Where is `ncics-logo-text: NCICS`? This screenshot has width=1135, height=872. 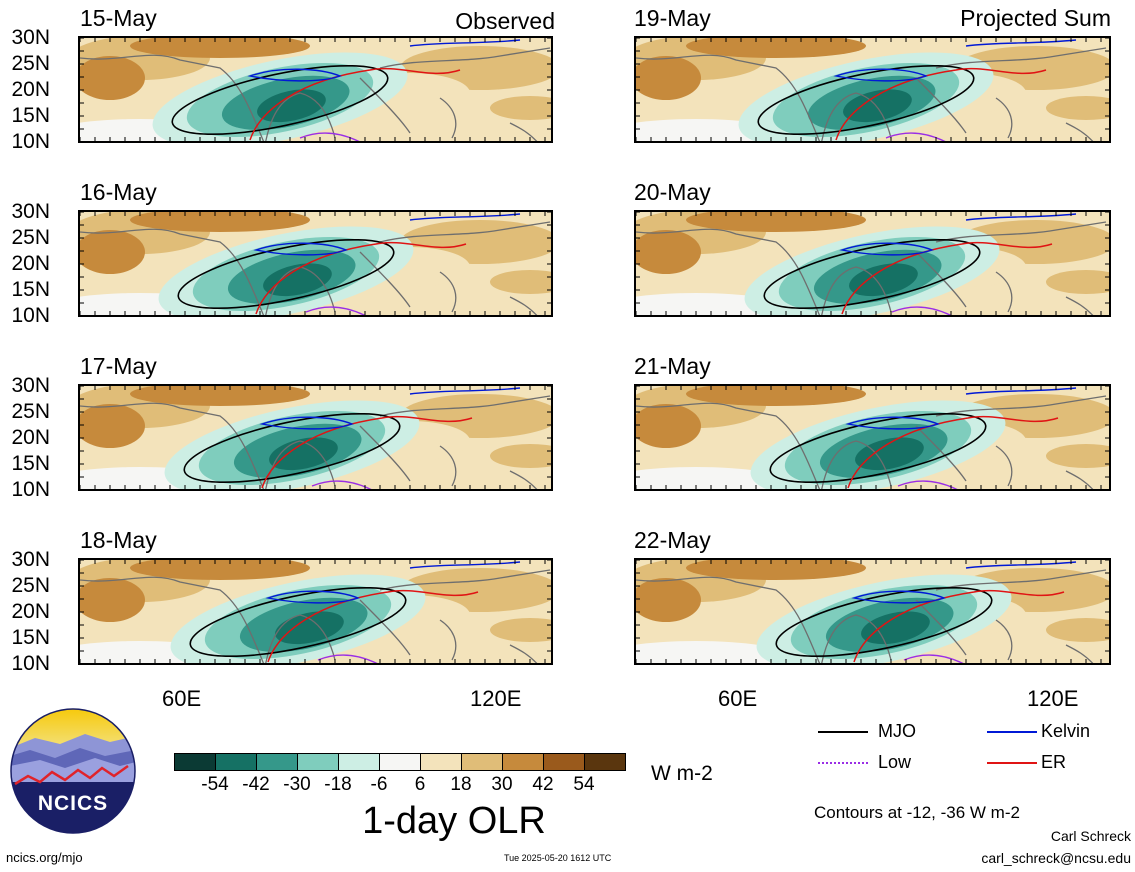
ncics-logo-text: NCICS is located at coordinates (73, 803).